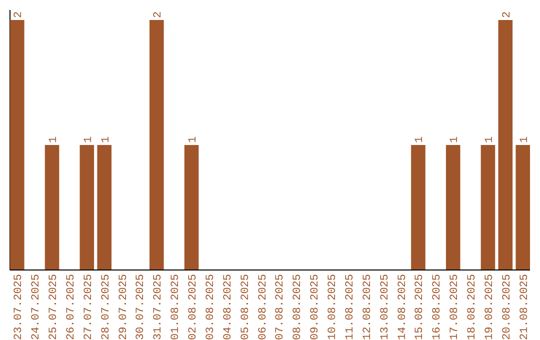  What do you see at coordinates (71, 307) in the screenshot?
I see `x-tick-label: 26.07.2025` at bounding box center [71, 307].